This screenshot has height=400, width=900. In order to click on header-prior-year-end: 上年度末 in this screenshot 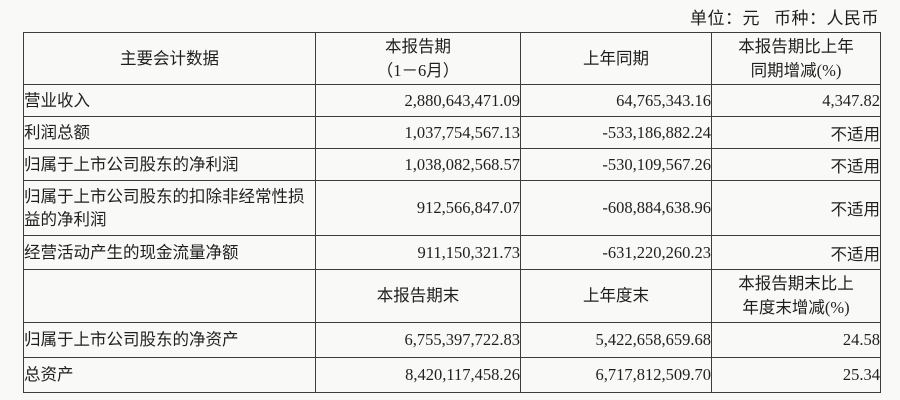, I will do `click(616, 296)`.